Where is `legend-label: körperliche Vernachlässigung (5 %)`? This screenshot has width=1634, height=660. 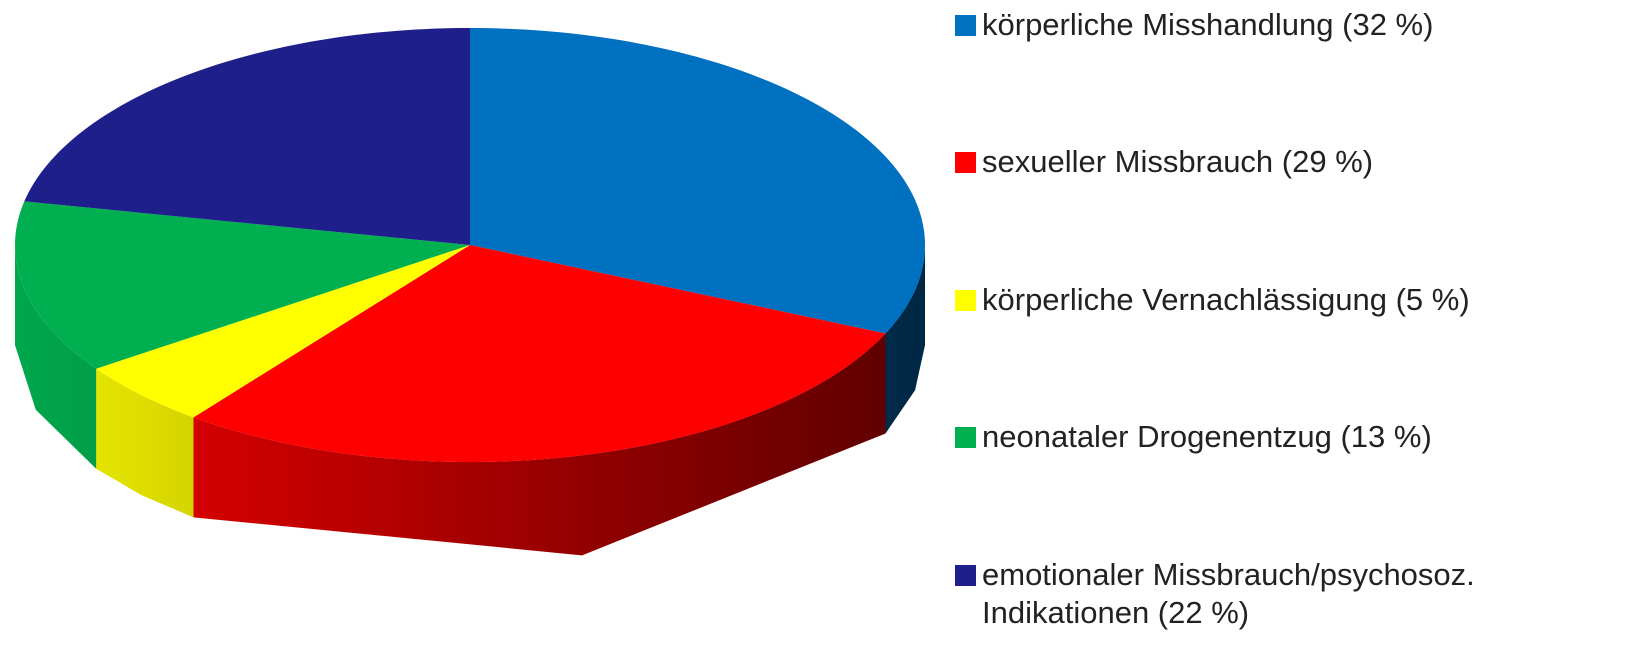 legend-label: körperliche Vernachlässigung (5 %) is located at coordinates (1226, 299).